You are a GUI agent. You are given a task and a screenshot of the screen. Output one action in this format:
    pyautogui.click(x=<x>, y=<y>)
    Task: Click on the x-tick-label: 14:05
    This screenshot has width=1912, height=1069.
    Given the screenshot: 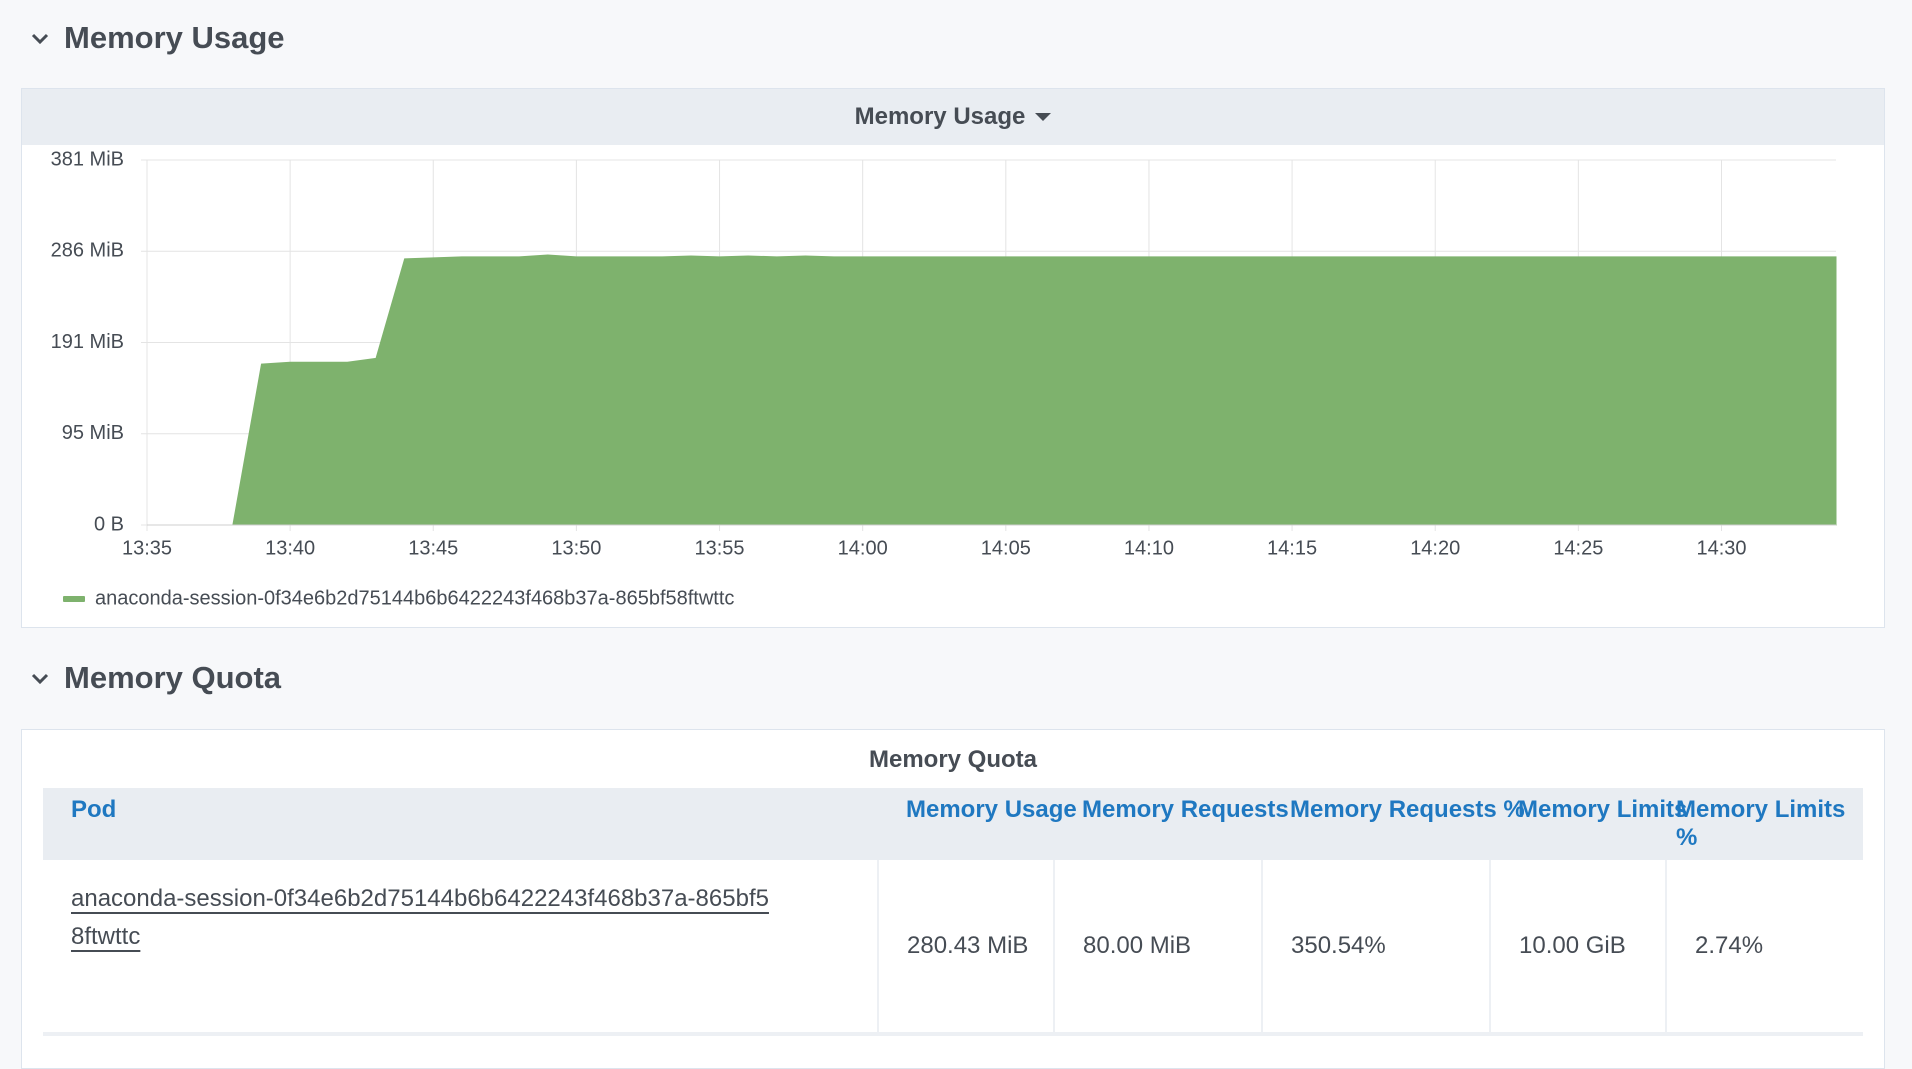 What is the action you would take?
    pyautogui.click(x=1006, y=548)
    